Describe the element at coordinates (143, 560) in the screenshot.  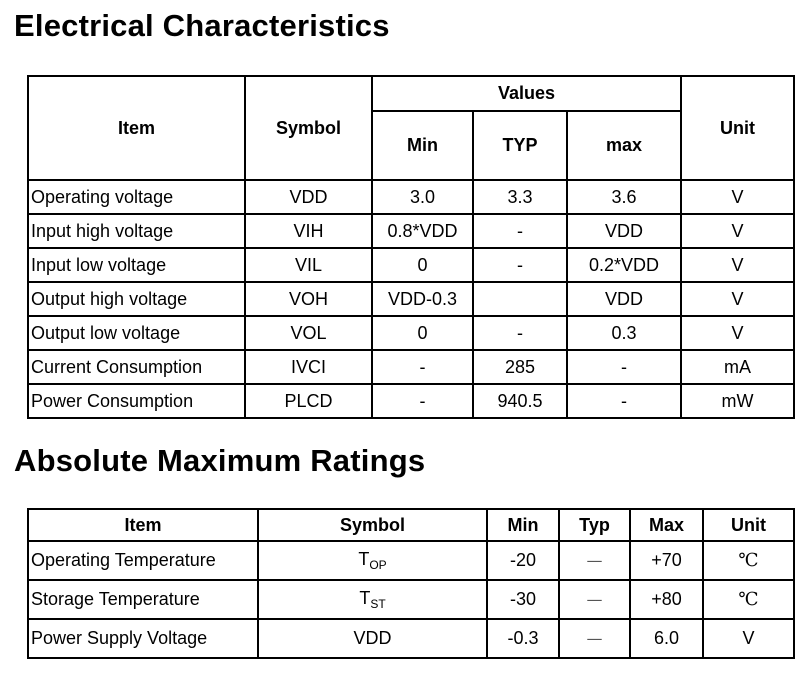
I see `item-cell: Operating Temperature` at that location.